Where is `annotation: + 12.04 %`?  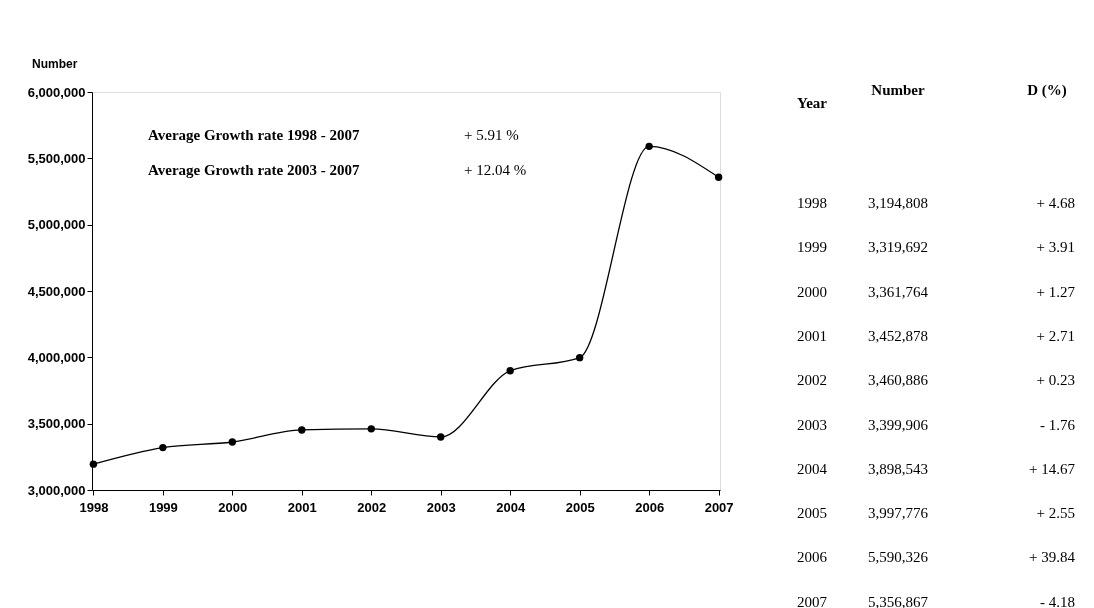 annotation: + 12.04 % is located at coordinates (495, 170).